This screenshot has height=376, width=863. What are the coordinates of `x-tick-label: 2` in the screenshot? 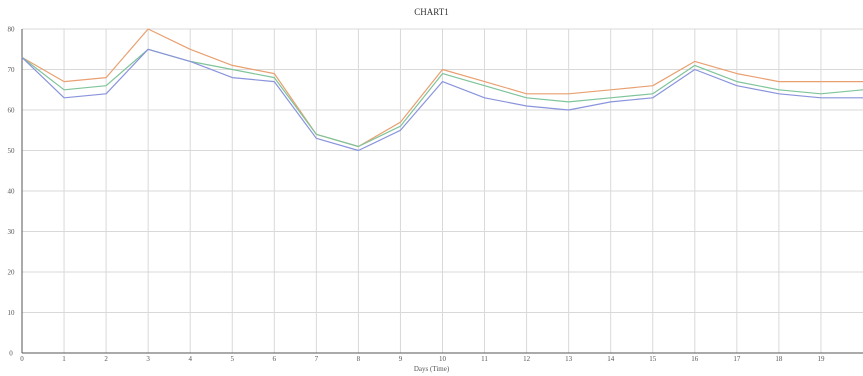 It's located at (106, 359).